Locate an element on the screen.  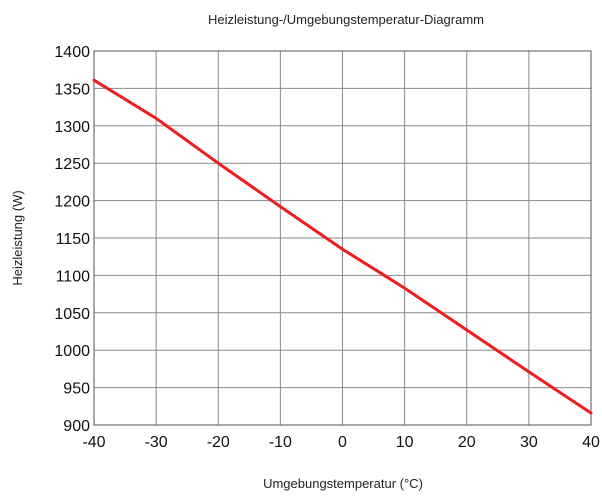
x-tick-label: -20 is located at coordinates (218, 442).